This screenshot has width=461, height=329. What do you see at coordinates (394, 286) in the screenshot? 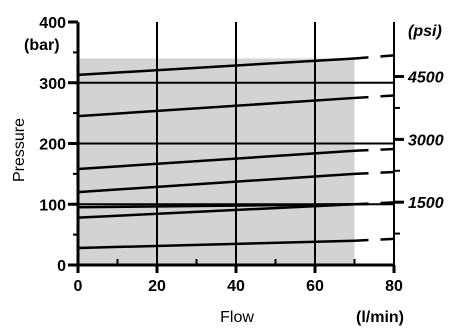
I see `x-tick-label-80: 80` at bounding box center [394, 286].